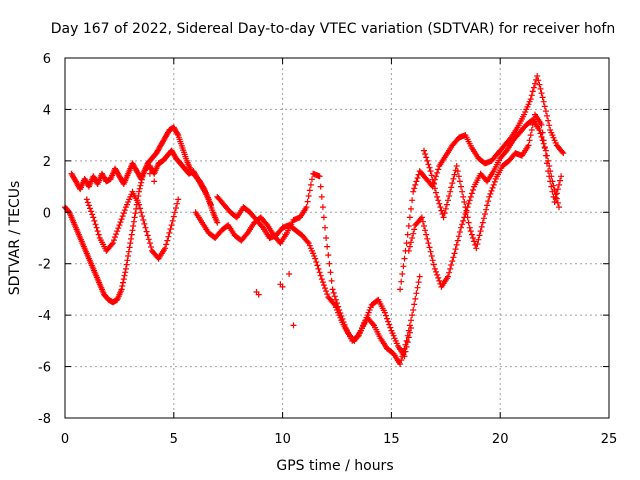  I want to click on y-axis-label: SDTVAR / TECUs, so click(15, 238).